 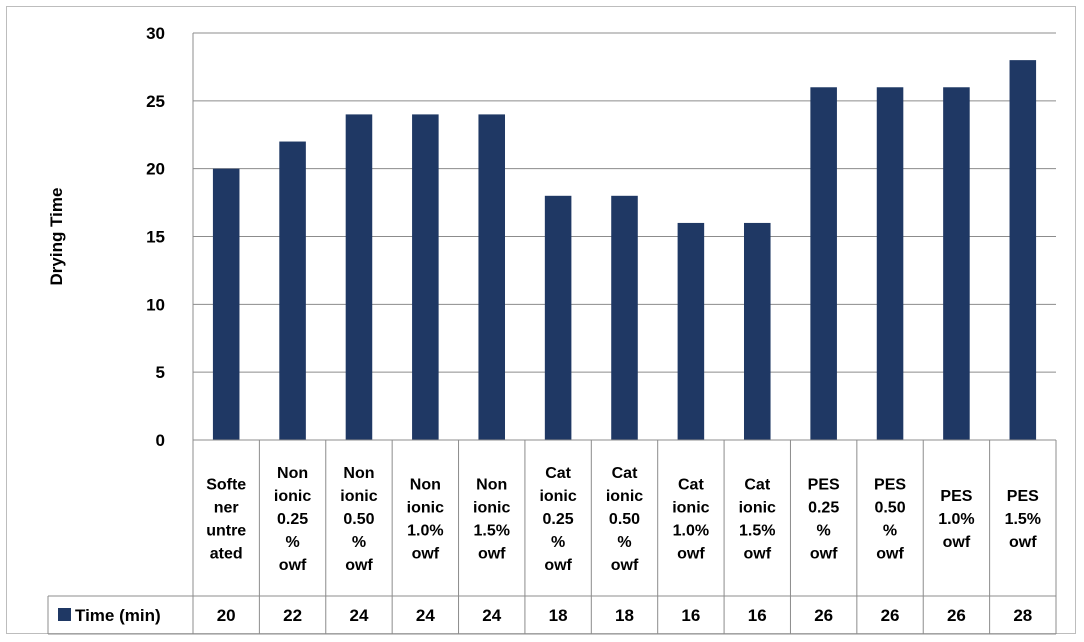 I want to click on data-value-label: 28, so click(x=1022, y=615).